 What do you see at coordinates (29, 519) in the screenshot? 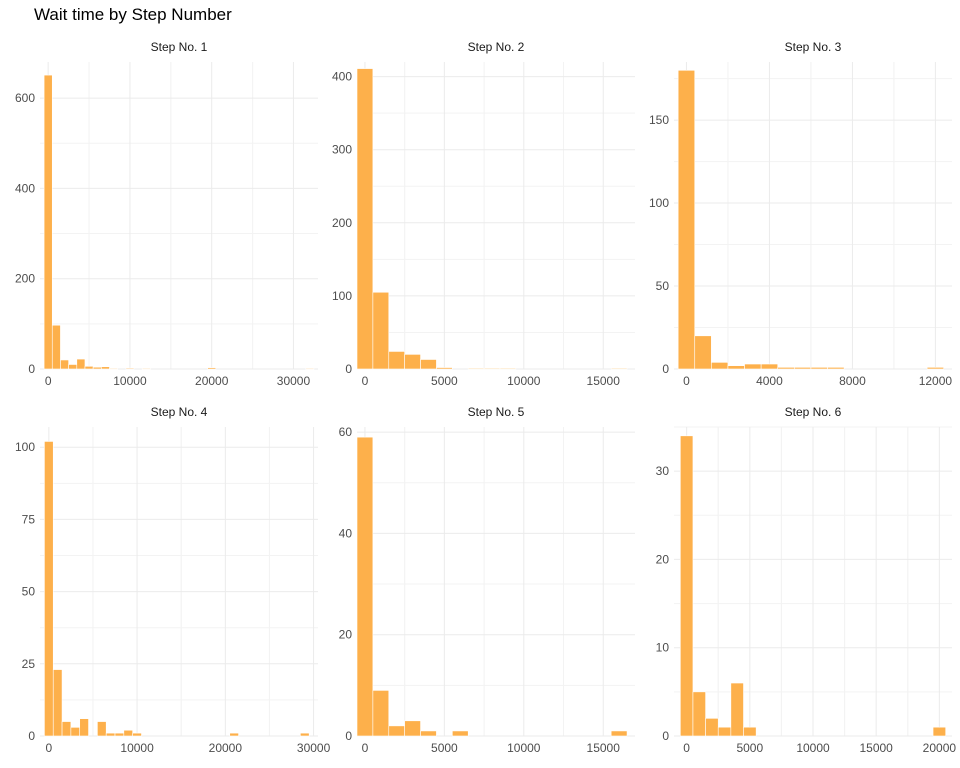
I see `y-tick-label: 75` at bounding box center [29, 519].